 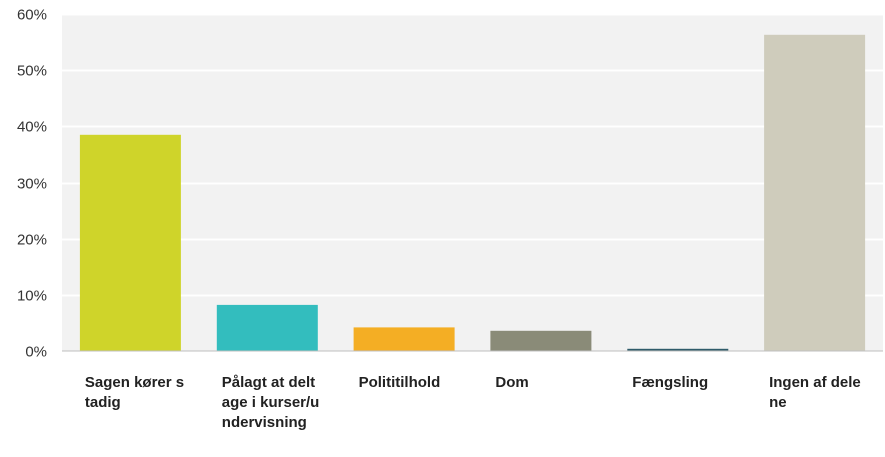 I want to click on x-category-label: Pålagt at deltage i kurser/undervisning, so click(x=270, y=402).